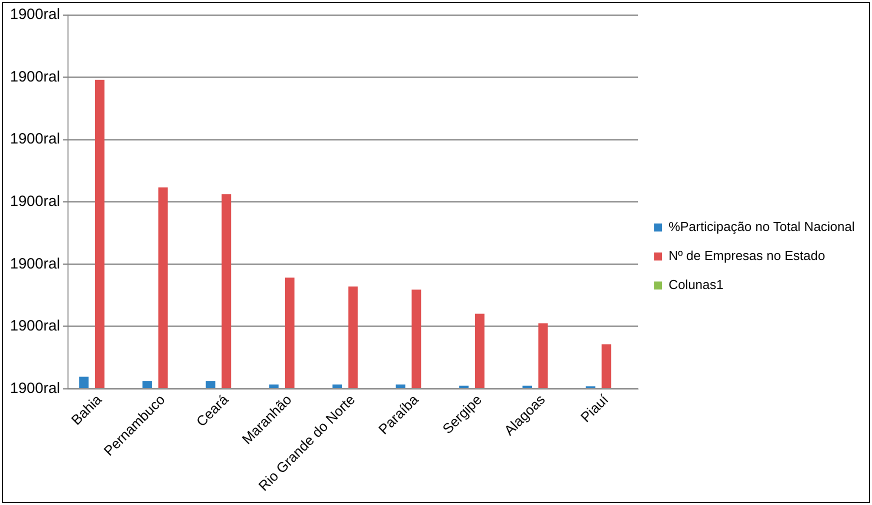 The height and width of the screenshot is (505, 872). Describe the element at coordinates (747, 256) in the screenshot. I see `legend-label: Nº de Empresas no Estado` at that location.